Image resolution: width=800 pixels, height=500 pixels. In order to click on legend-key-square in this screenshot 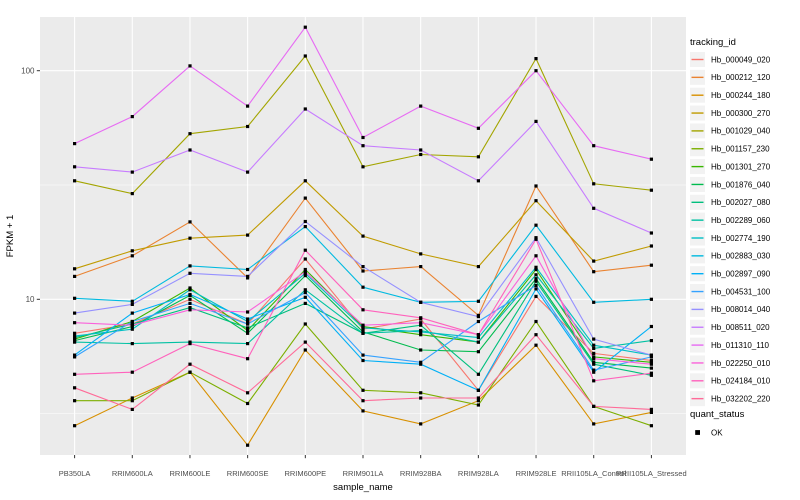, I will do `click(697, 432)`.